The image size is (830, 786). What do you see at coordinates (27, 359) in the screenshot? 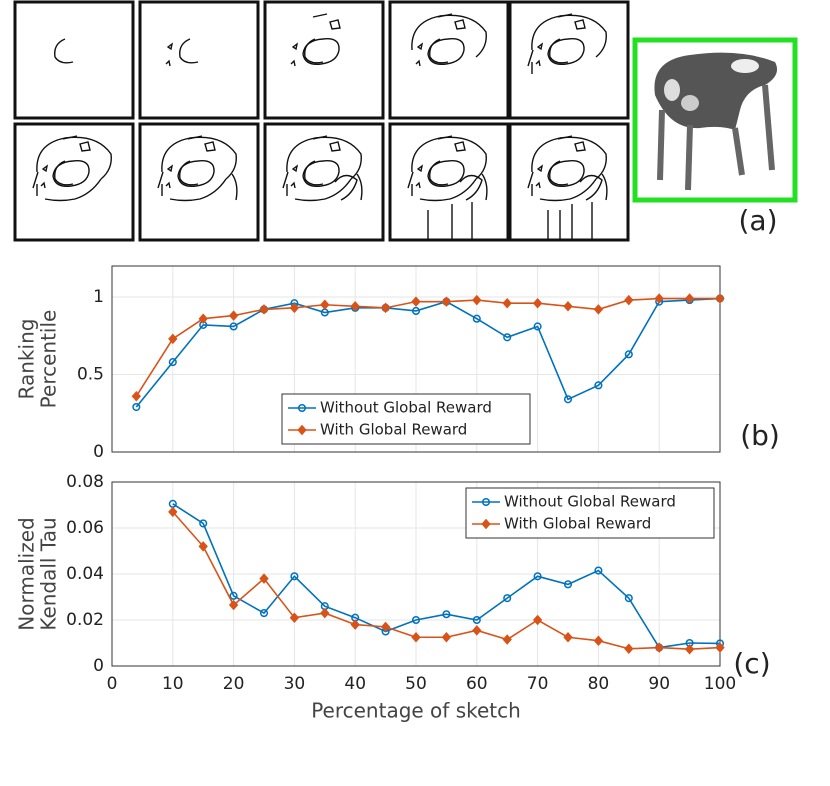
I see `y-axis-label: Ranking` at bounding box center [27, 359].